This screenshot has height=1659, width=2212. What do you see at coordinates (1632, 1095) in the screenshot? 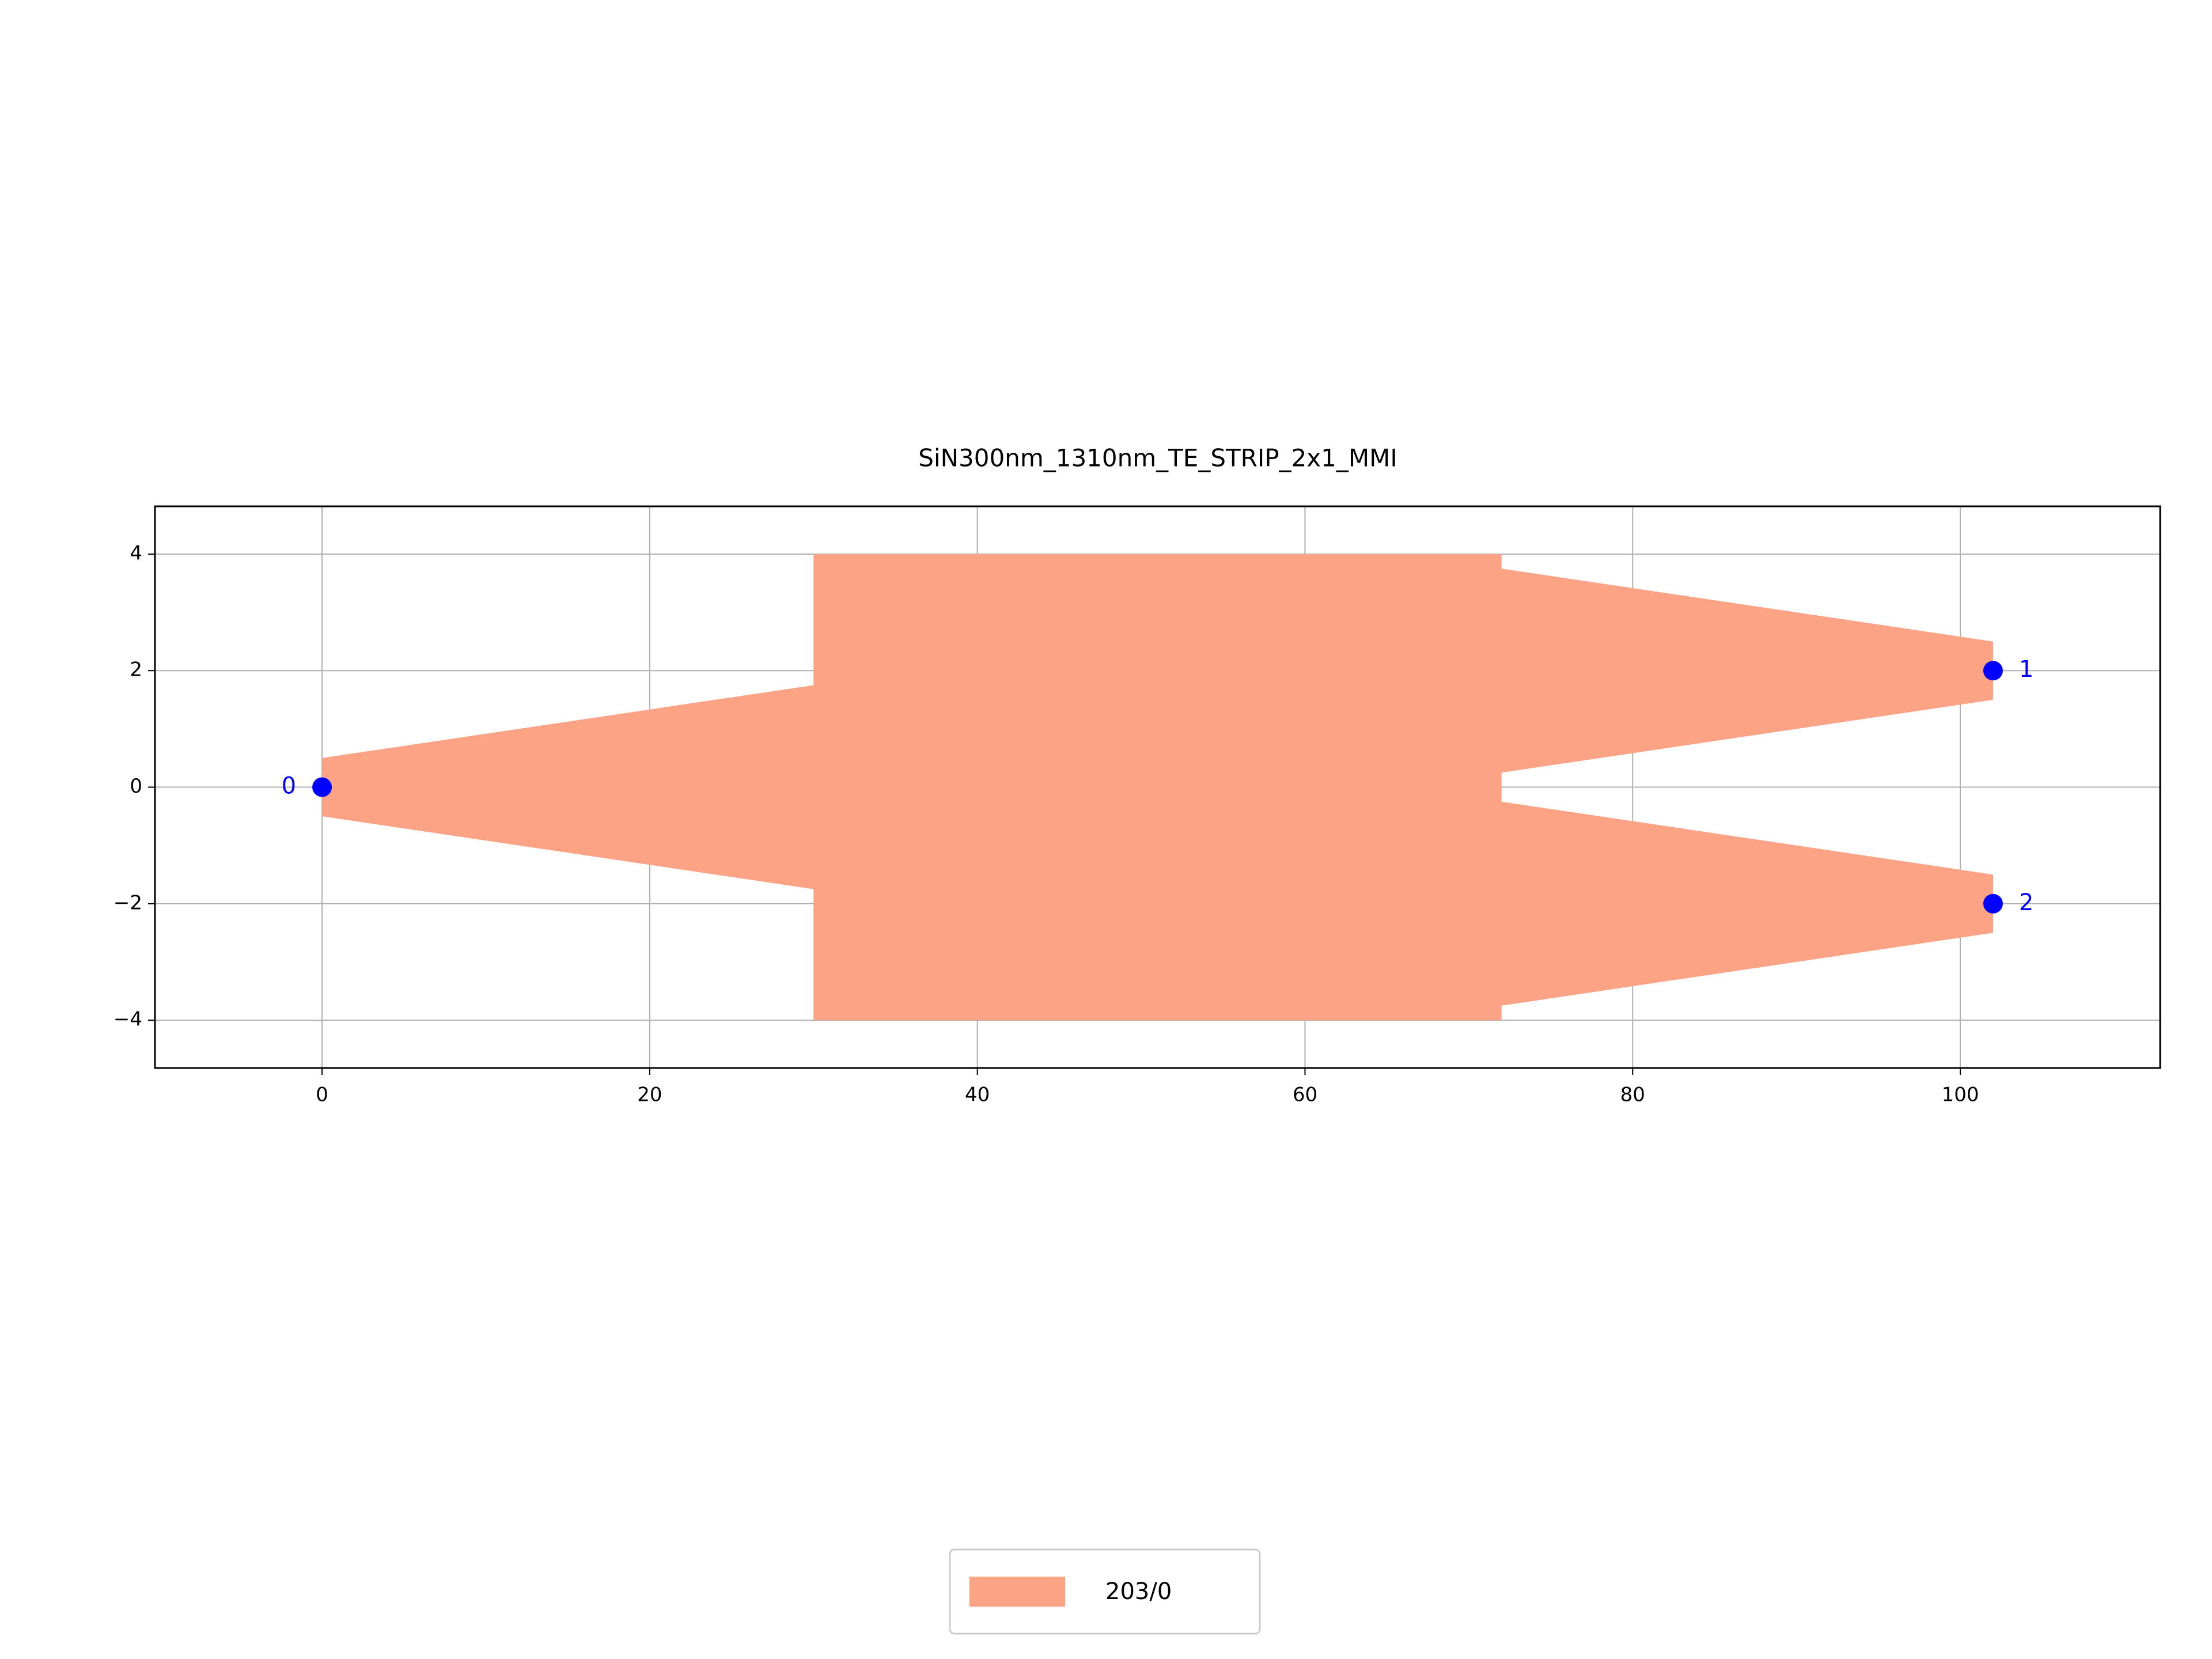
I see `x-tick-label: 80` at bounding box center [1632, 1095].